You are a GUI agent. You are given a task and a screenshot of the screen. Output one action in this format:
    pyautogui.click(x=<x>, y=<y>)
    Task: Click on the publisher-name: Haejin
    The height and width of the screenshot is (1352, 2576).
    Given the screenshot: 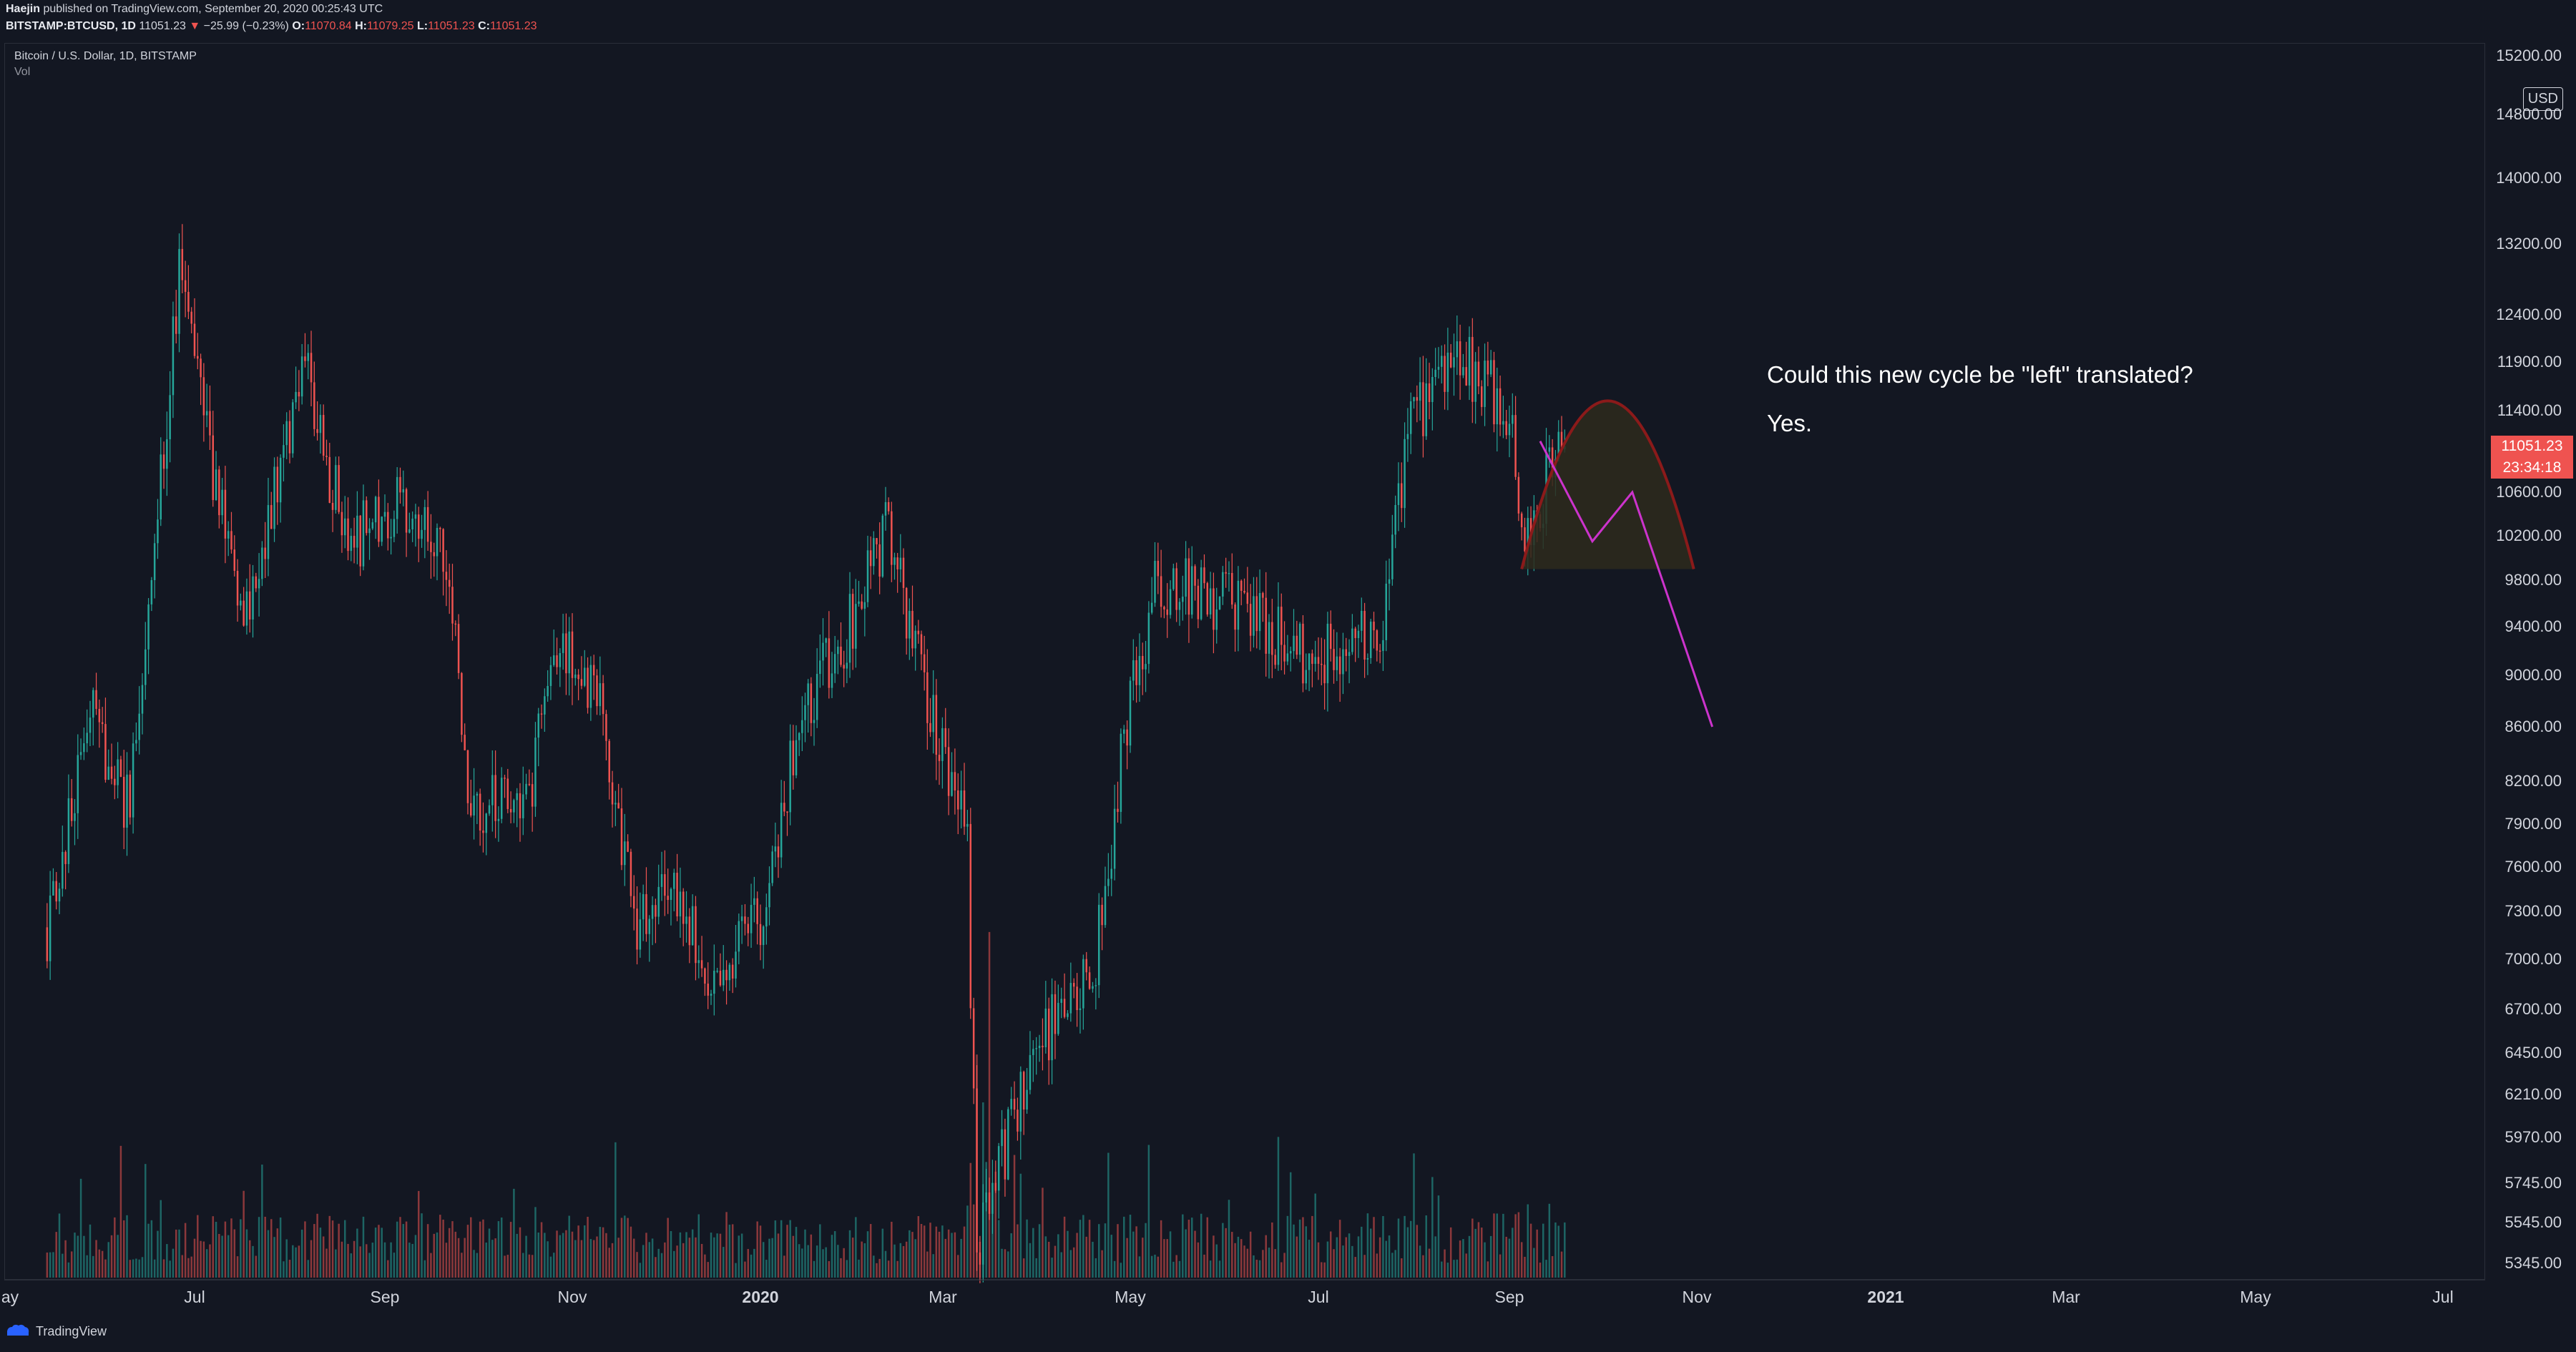 What is the action you would take?
    pyautogui.click(x=23, y=9)
    